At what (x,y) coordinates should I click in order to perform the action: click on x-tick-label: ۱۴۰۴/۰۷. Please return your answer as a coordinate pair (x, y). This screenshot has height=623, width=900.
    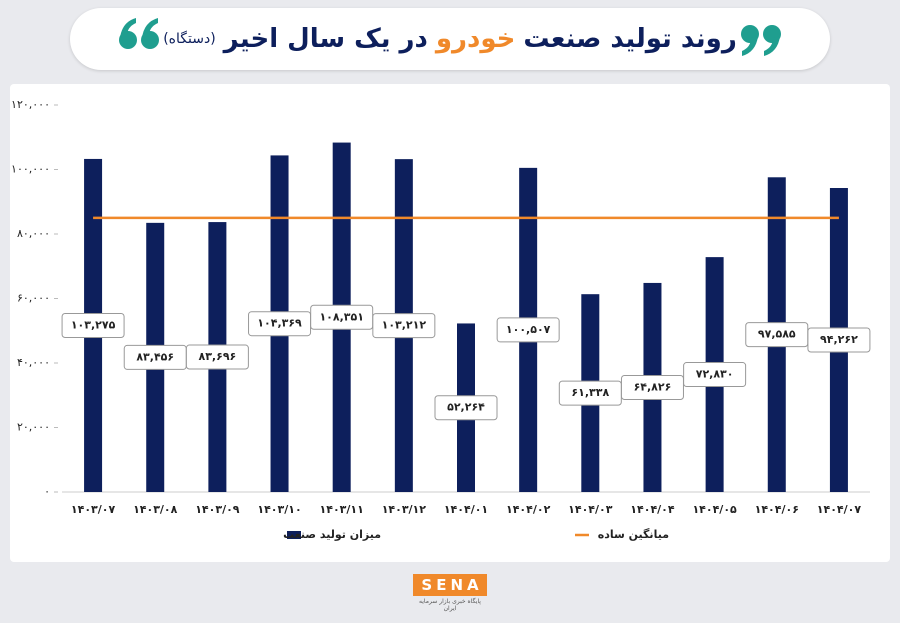
    Looking at the image, I should click on (839, 509).